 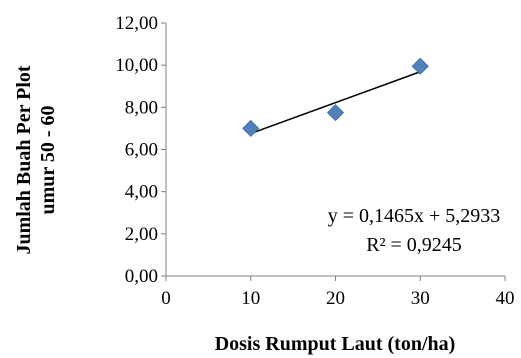 What do you see at coordinates (414, 216) in the screenshot?
I see `trendline-equation: y = 0,1465x + 5,2933` at bounding box center [414, 216].